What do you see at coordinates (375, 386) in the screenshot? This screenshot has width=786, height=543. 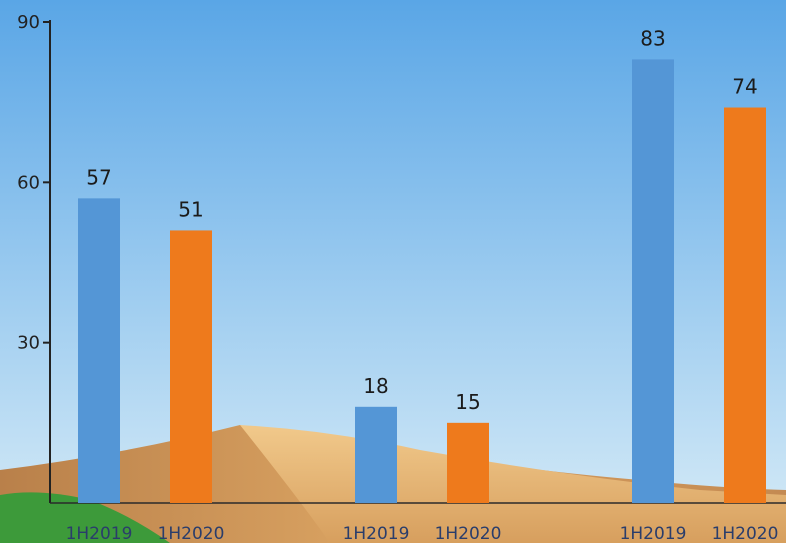 I see `bar-value-label: 18` at bounding box center [375, 386].